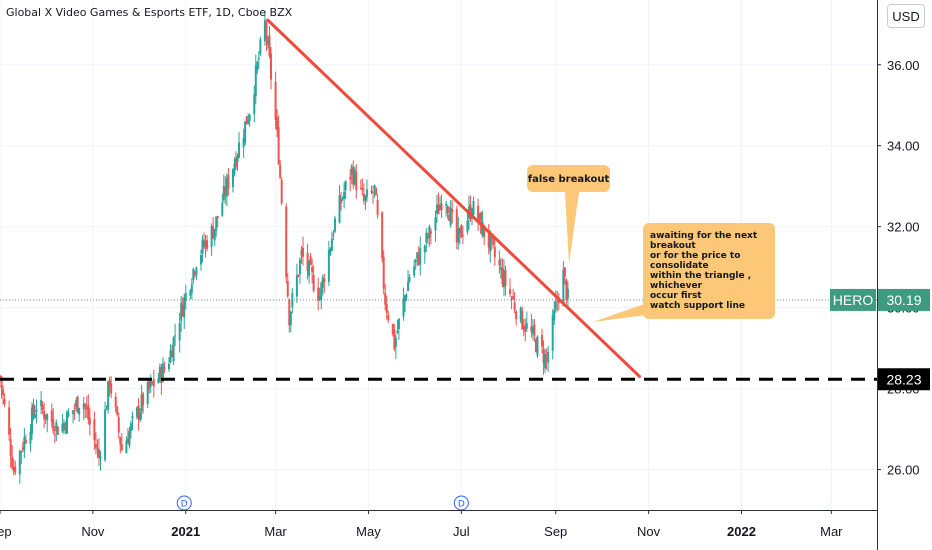  Describe the element at coordinates (700, 276) in the screenshot. I see `callout-awaiting-line: within the triangle ,` at that location.